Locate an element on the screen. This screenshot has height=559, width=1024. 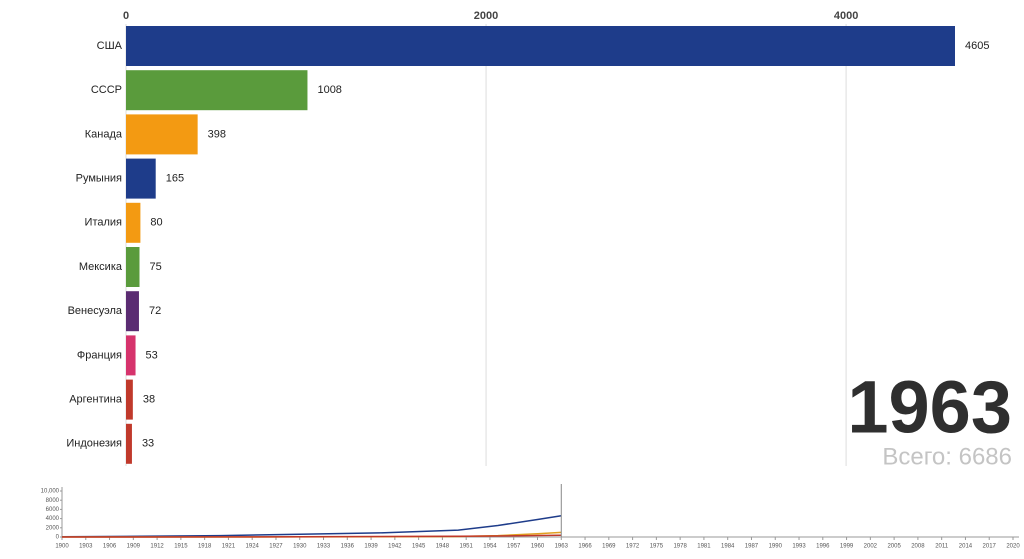
x-tick-label: 1936 is located at coordinates (348, 547).